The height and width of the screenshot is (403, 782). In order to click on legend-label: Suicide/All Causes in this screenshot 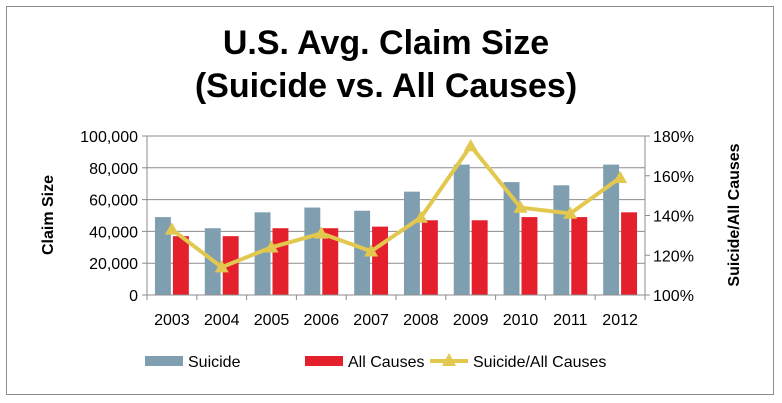, I will do `click(539, 362)`.